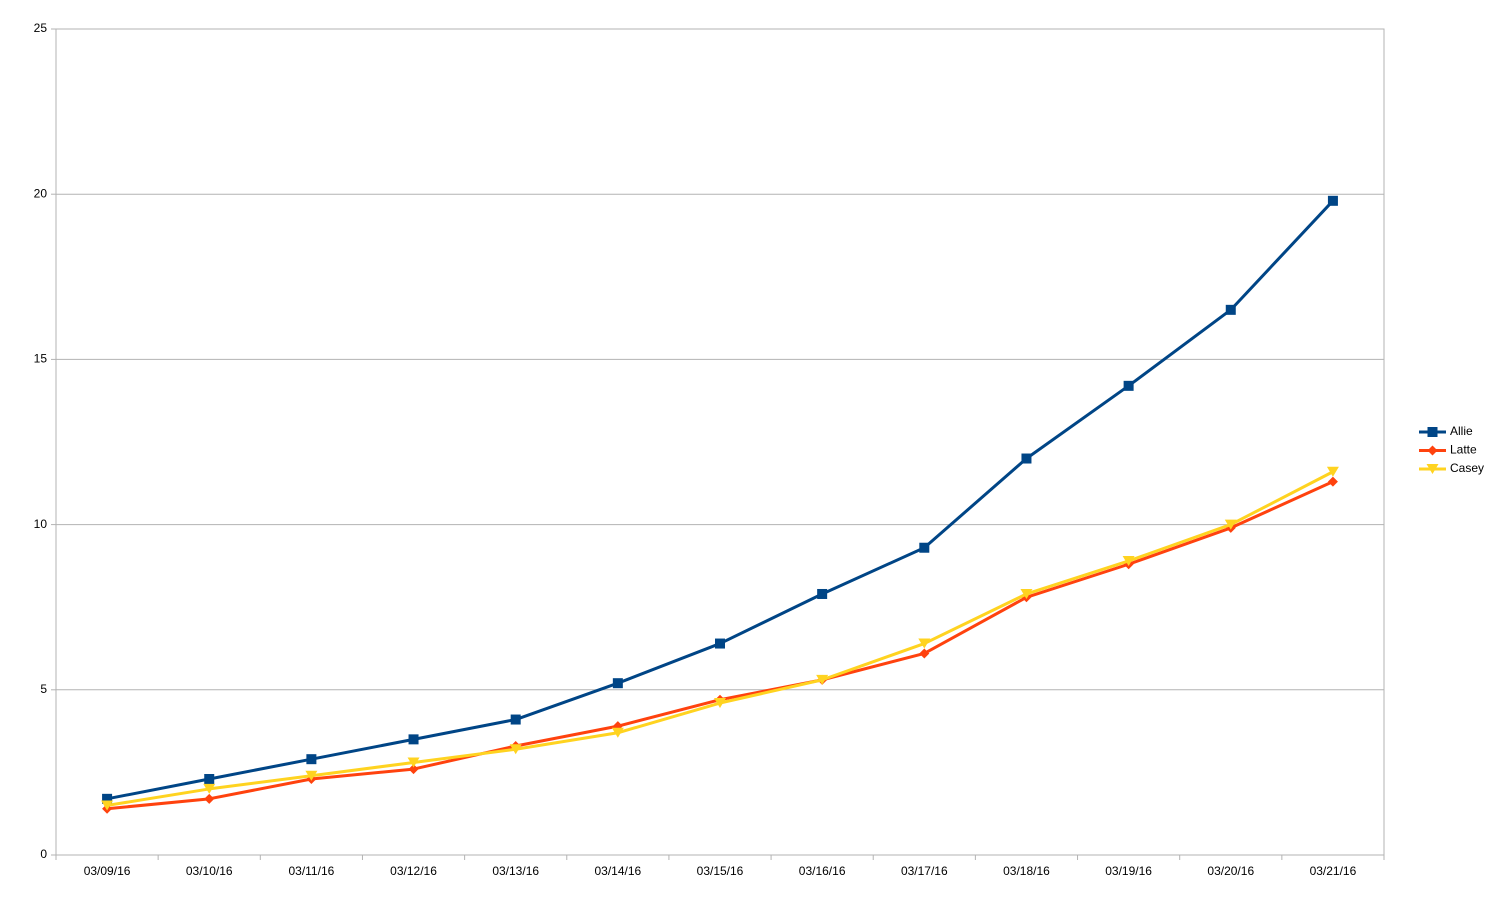 This screenshot has width=1500, height=906. I want to click on y-tick-label: 10, so click(41, 524).